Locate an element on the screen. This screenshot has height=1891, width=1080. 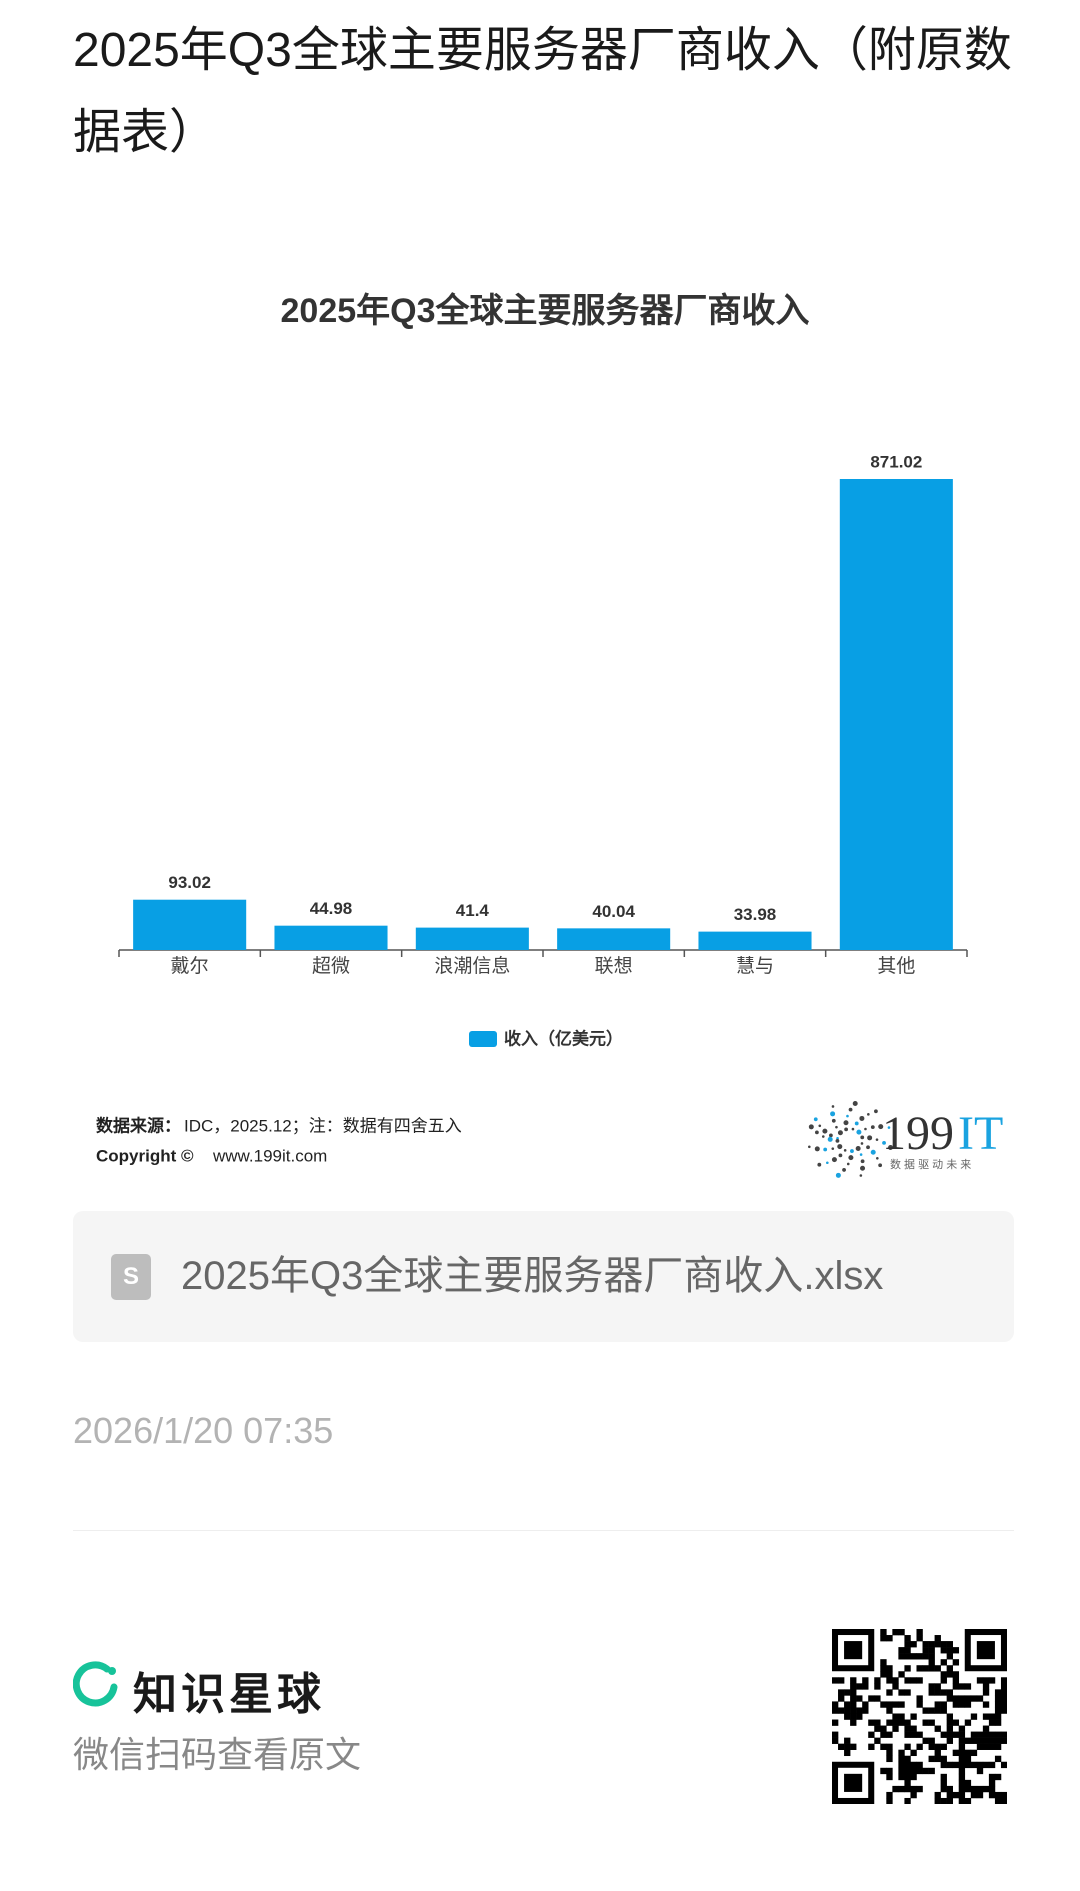
brand-icon is located at coordinates (95, 1684).